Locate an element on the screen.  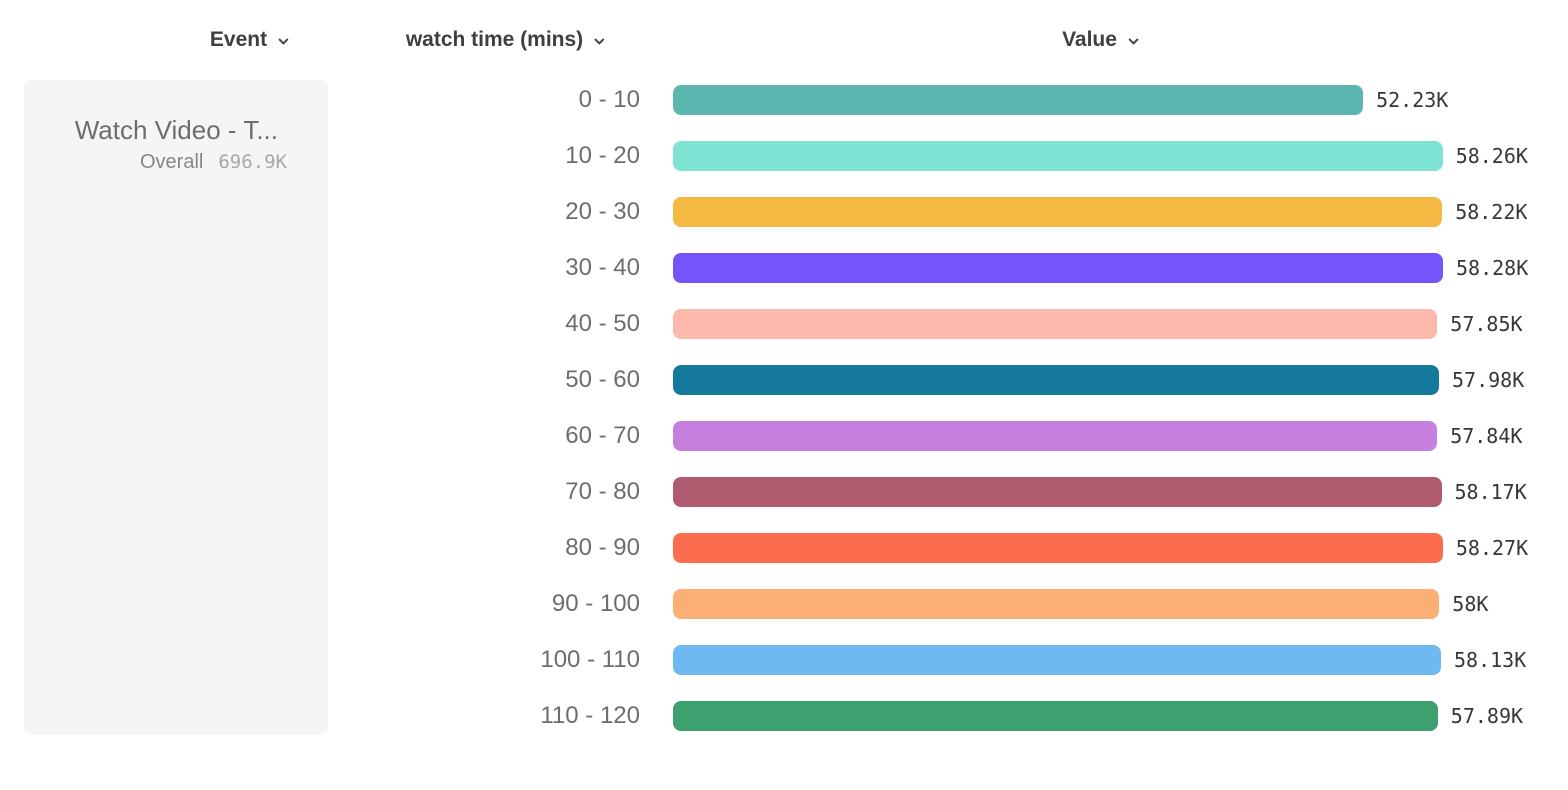
event-overall-row: Overall 696.9K is located at coordinates (176, 162).